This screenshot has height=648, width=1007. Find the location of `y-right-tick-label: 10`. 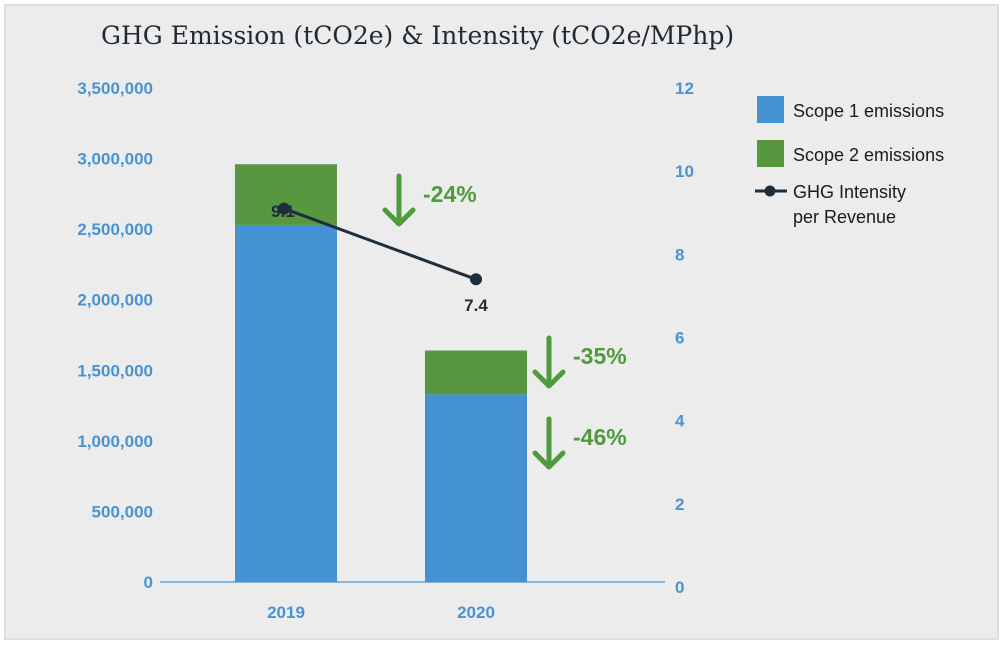

y-right-tick-label: 10 is located at coordinates (684, 171).